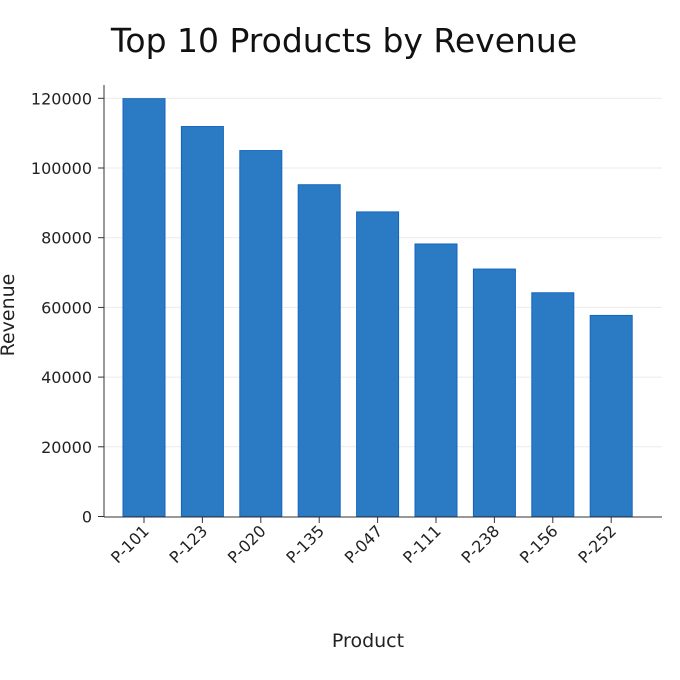 The height and width of the screenshot is (680, 680). What do you see at coordinates (9, 315) in the screenshot?
I see `y-axis-label: Revenue` at bounding box center [9, 315].